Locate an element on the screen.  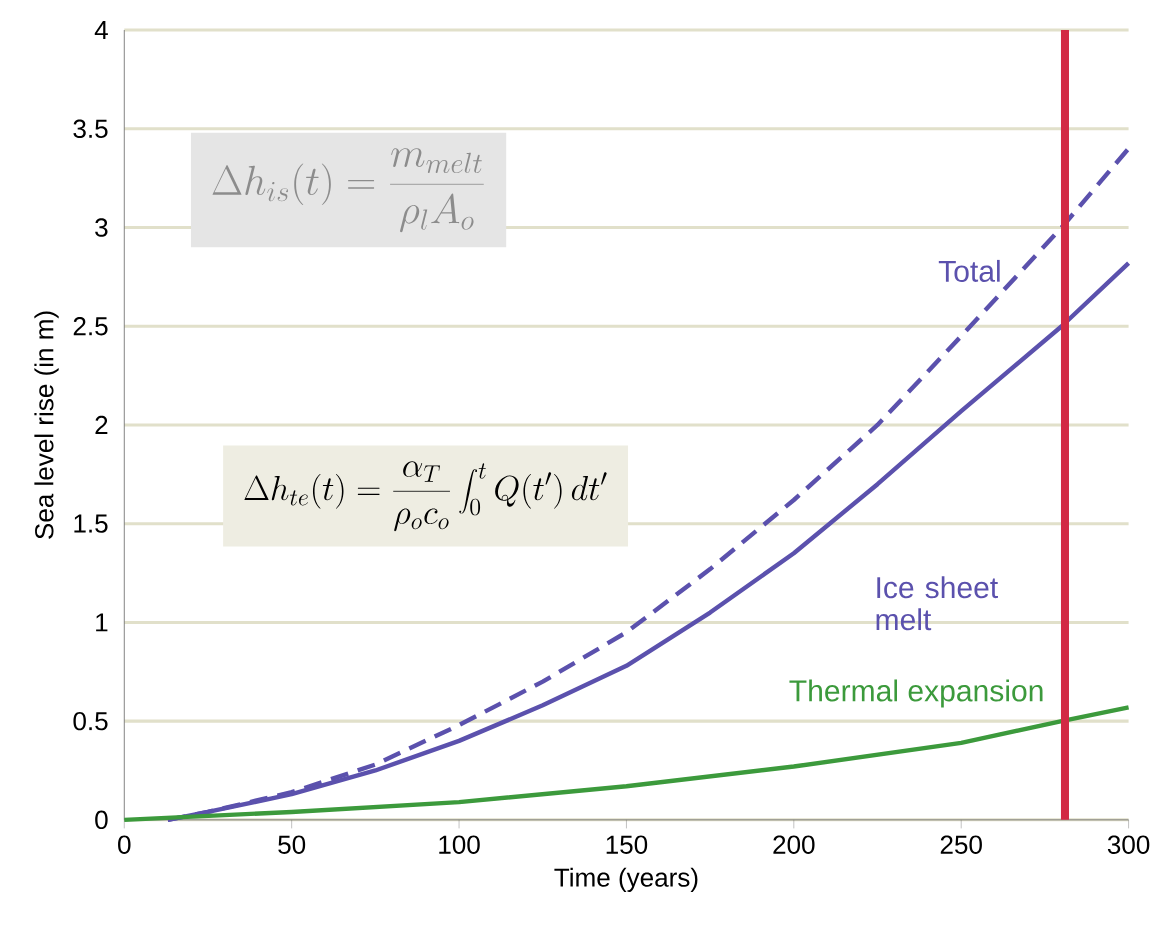
y-tick-label: 1 is located at coordinates (102, 622).